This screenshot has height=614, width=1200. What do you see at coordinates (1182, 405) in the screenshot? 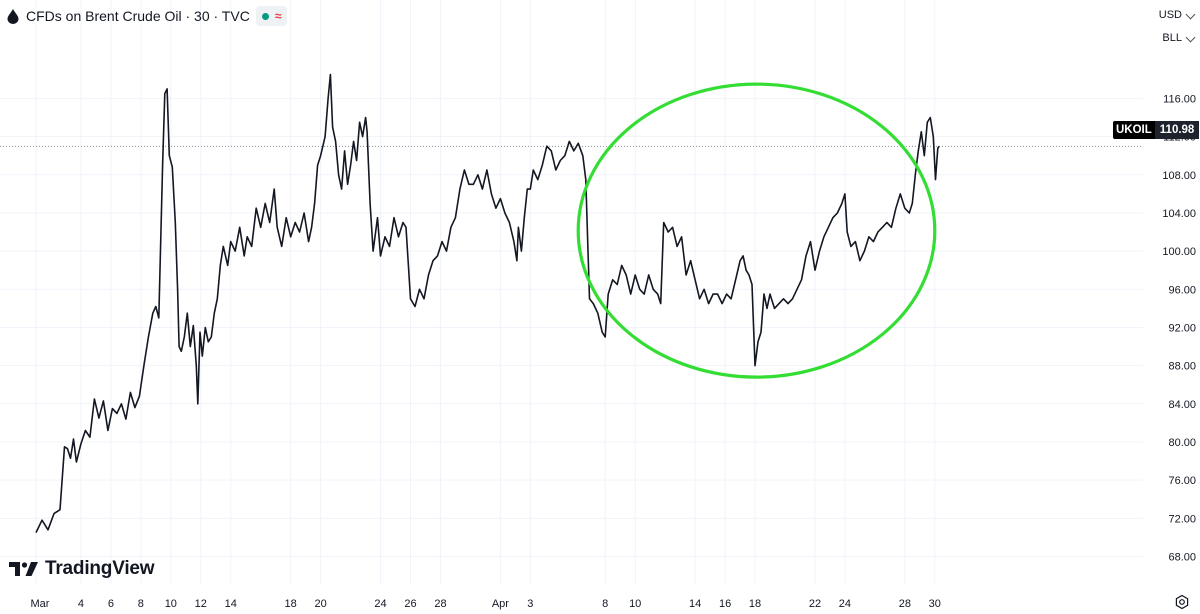
I see `y-tick-label: 84.00` at bounding box center [1182, 405].